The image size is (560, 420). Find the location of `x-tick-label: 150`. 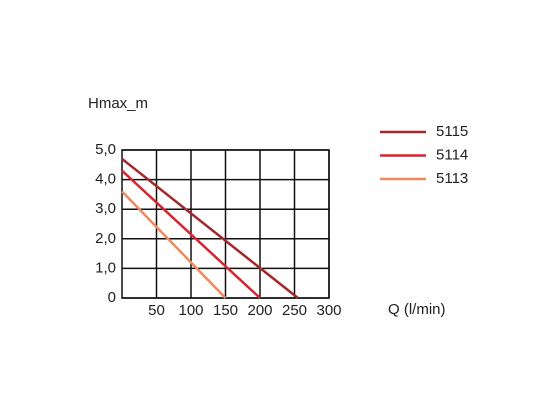

x-tick-label: 150 is located at coordinates (225, 310).